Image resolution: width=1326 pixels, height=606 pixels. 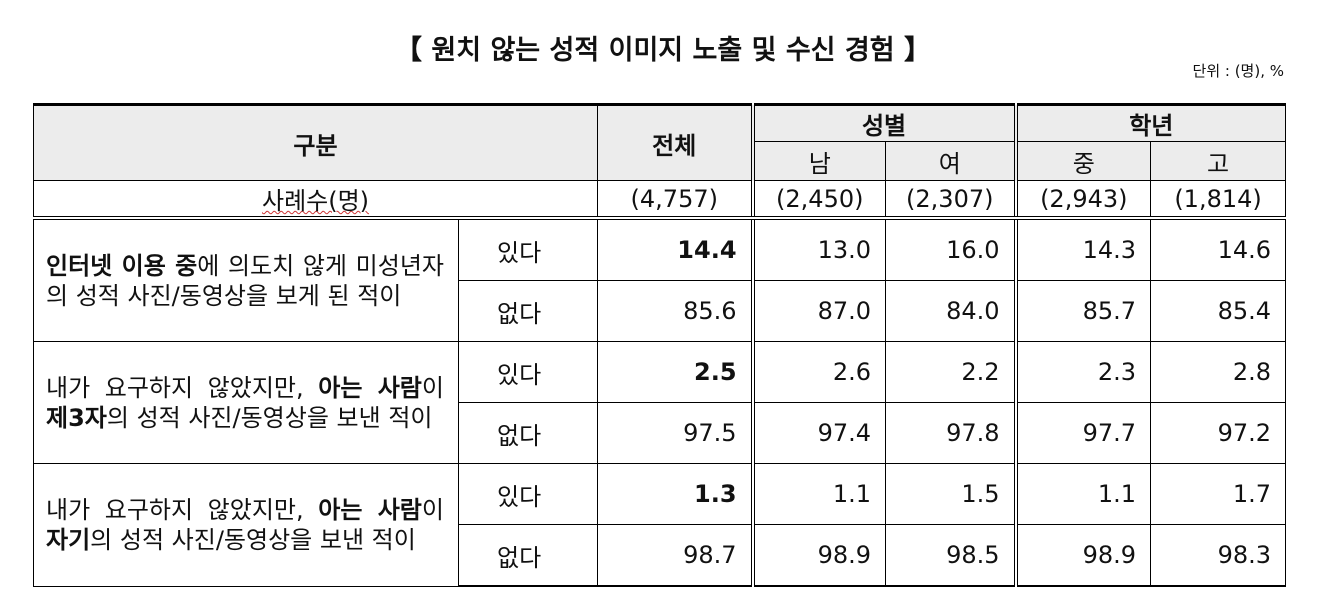 I want to click on sample-label: 사례수(명), so click(x=315, y=201).